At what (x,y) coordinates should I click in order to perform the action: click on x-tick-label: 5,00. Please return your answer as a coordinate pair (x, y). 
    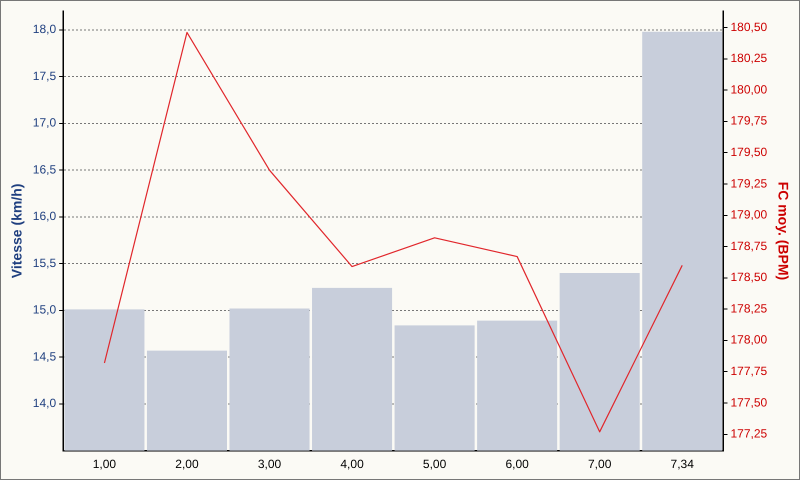
    Looking at the image, I should click on (434, 464).